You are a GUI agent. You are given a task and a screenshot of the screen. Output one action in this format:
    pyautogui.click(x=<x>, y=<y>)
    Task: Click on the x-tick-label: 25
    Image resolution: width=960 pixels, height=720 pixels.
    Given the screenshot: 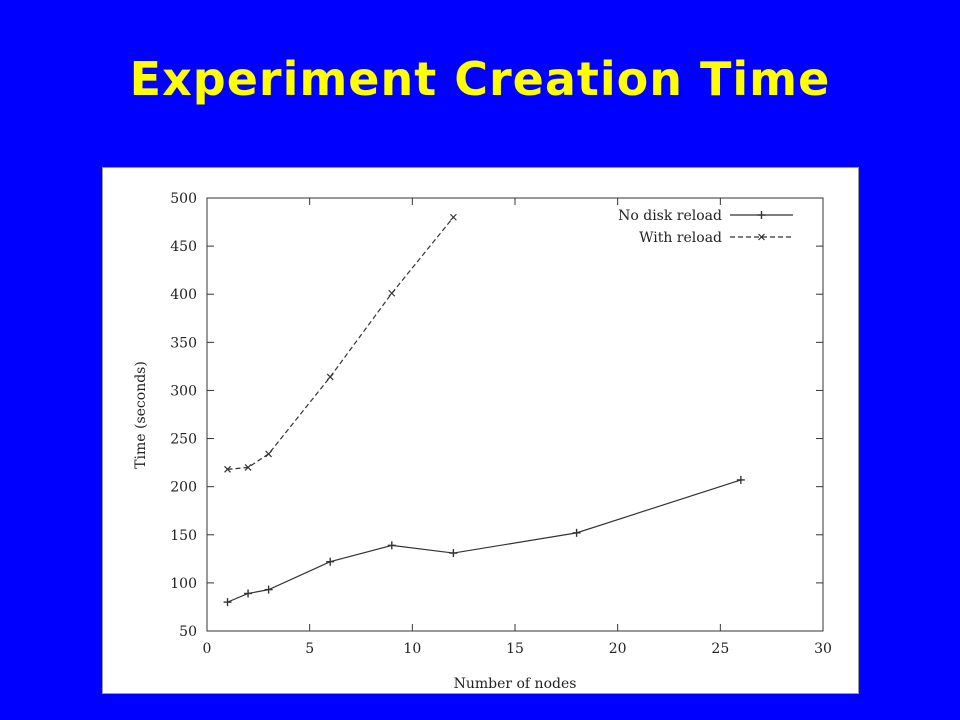 What is the action you would take?
    pyautogui.click(x=720, y=649)
    